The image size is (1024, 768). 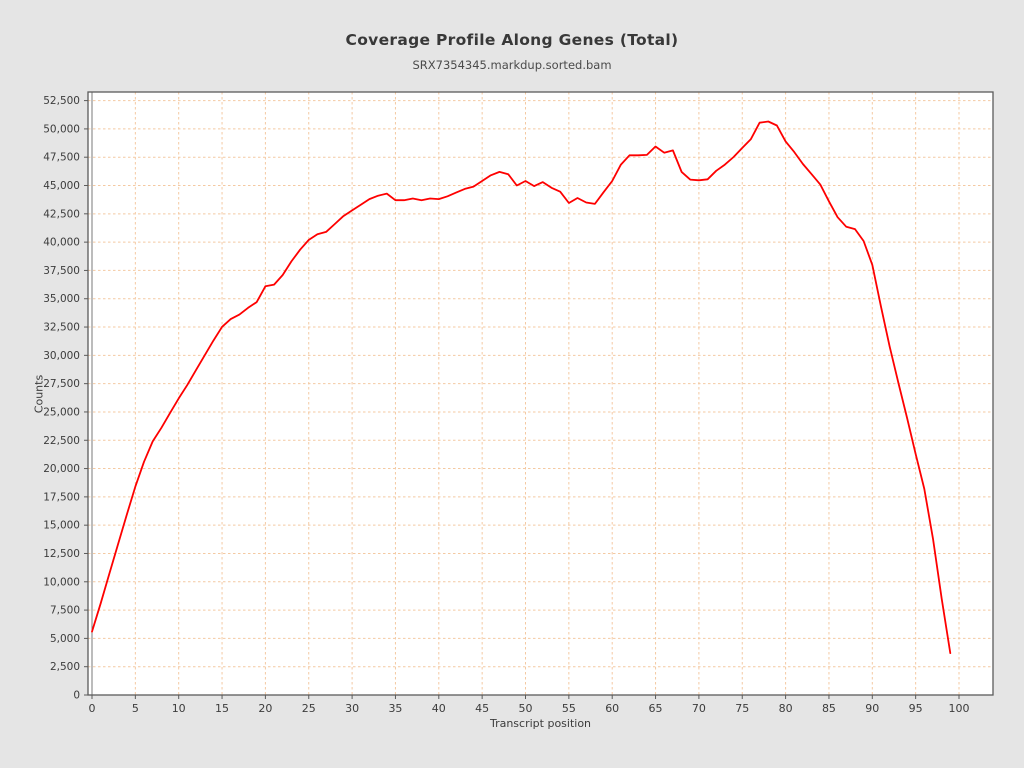 What do you see at coordinates (872, 708) in the screenshot?
I see `svg-text: 90` at bounding box center [872, 708].